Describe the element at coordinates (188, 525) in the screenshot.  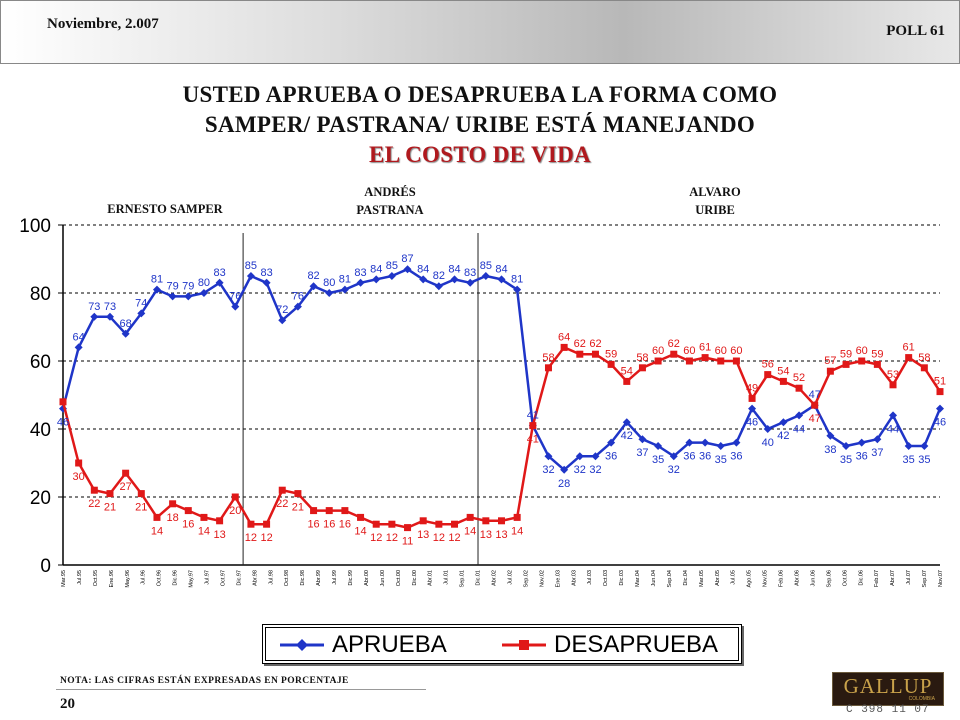
I see `data-label-lower: 16` at that location.